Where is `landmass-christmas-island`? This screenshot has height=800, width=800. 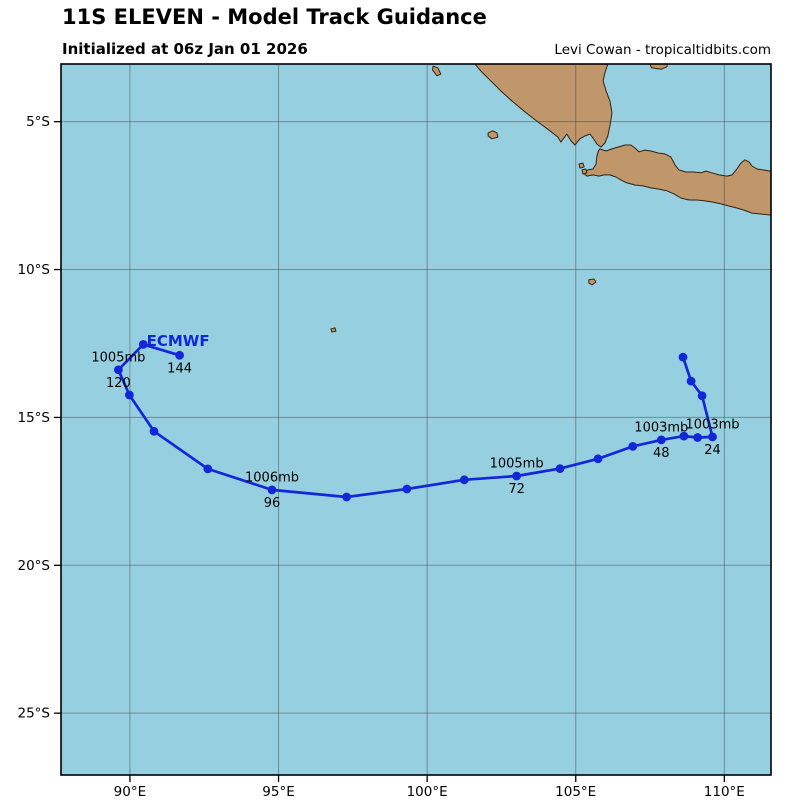 landmass-christmas-island is located at coordinates (592, 282).